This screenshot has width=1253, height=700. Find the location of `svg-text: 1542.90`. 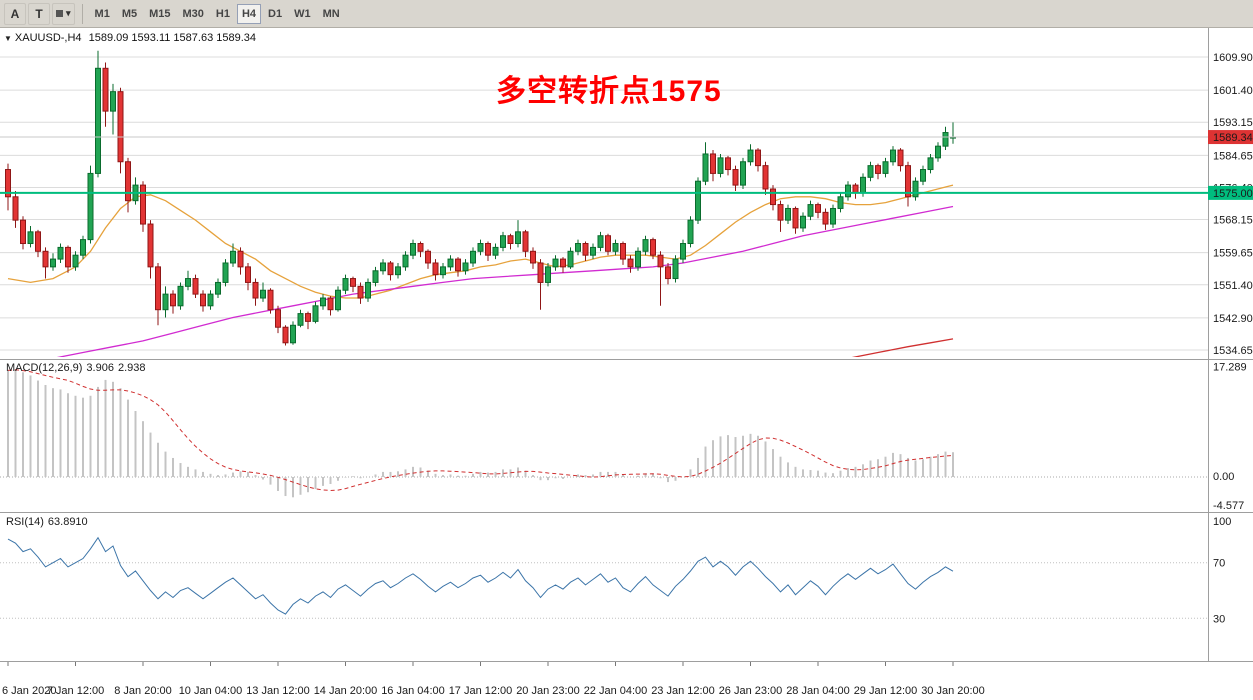

svg-text: 1542.90 is located at coordinates (1233, 319).